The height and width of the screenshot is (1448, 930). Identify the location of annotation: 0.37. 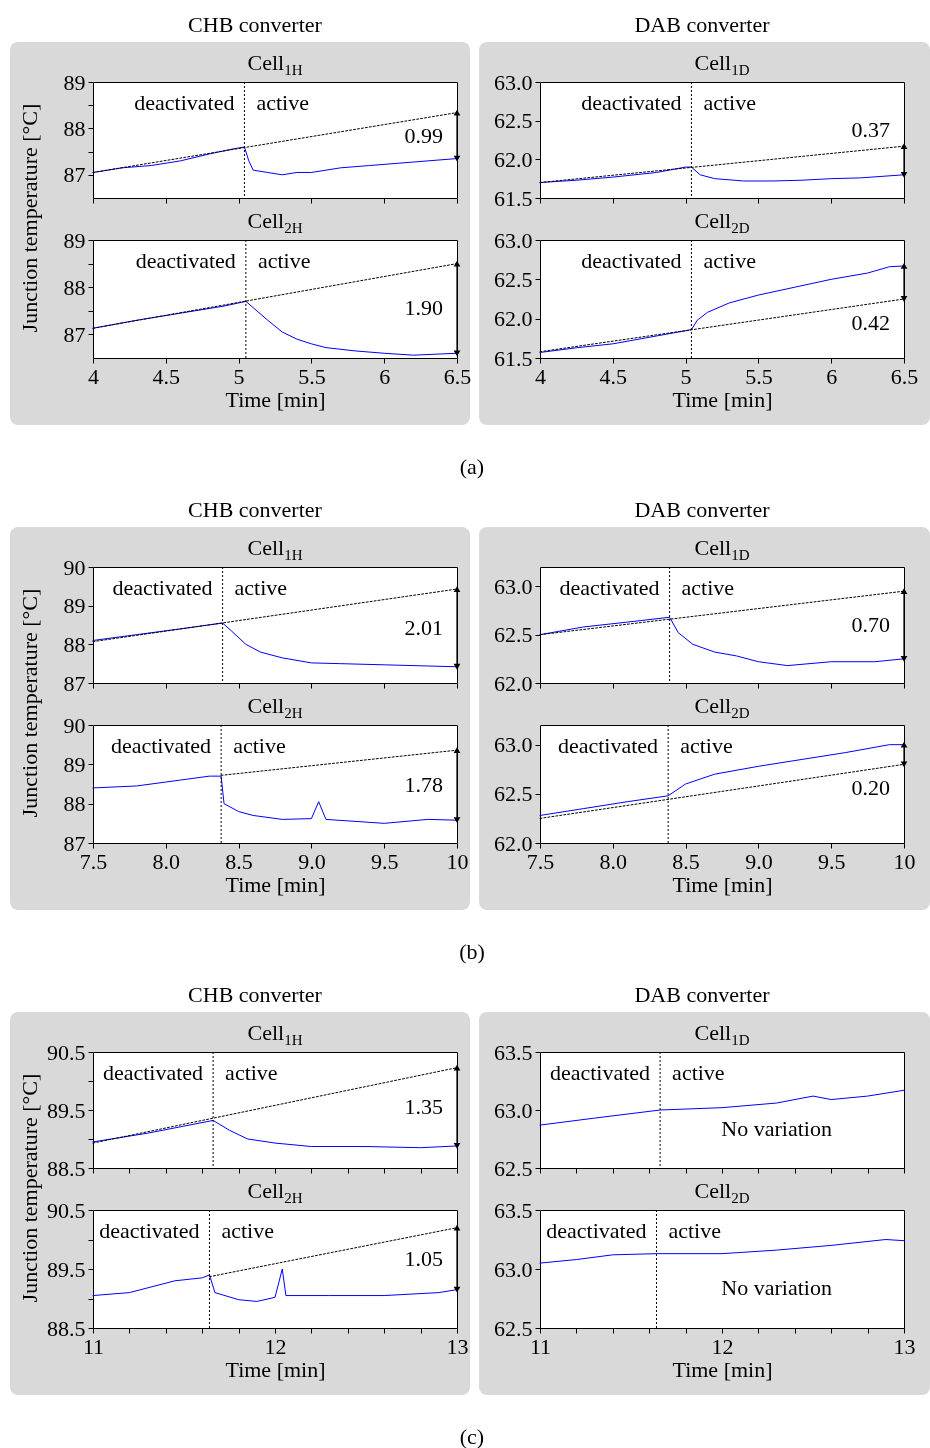
(870, 130).